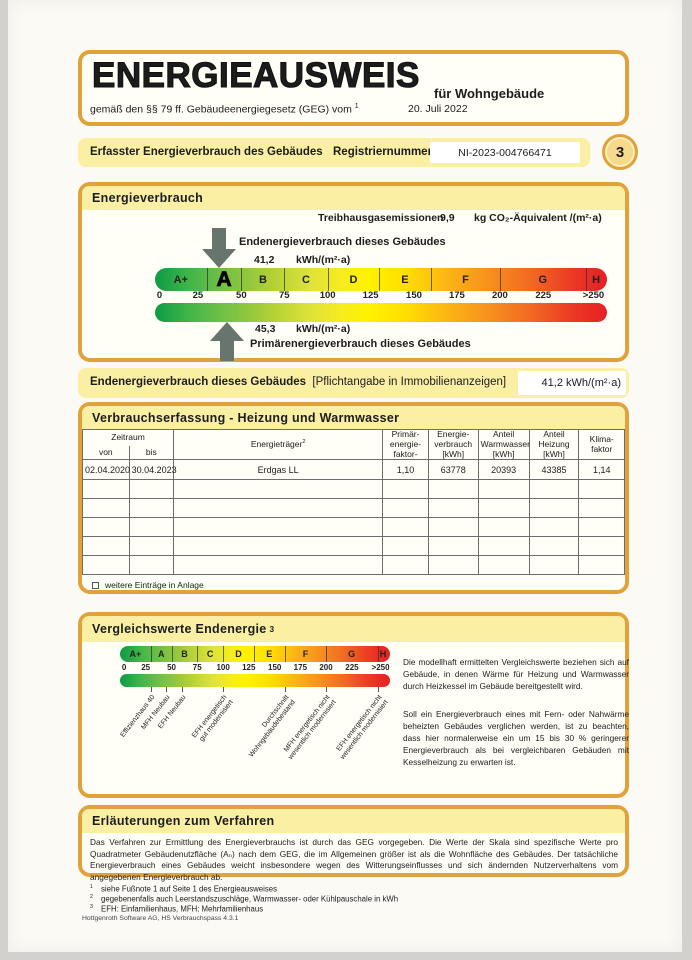  Describe the element at coordinates (264, 260) in the screenshot. I see `end-energy-value: 41,2` at that location.